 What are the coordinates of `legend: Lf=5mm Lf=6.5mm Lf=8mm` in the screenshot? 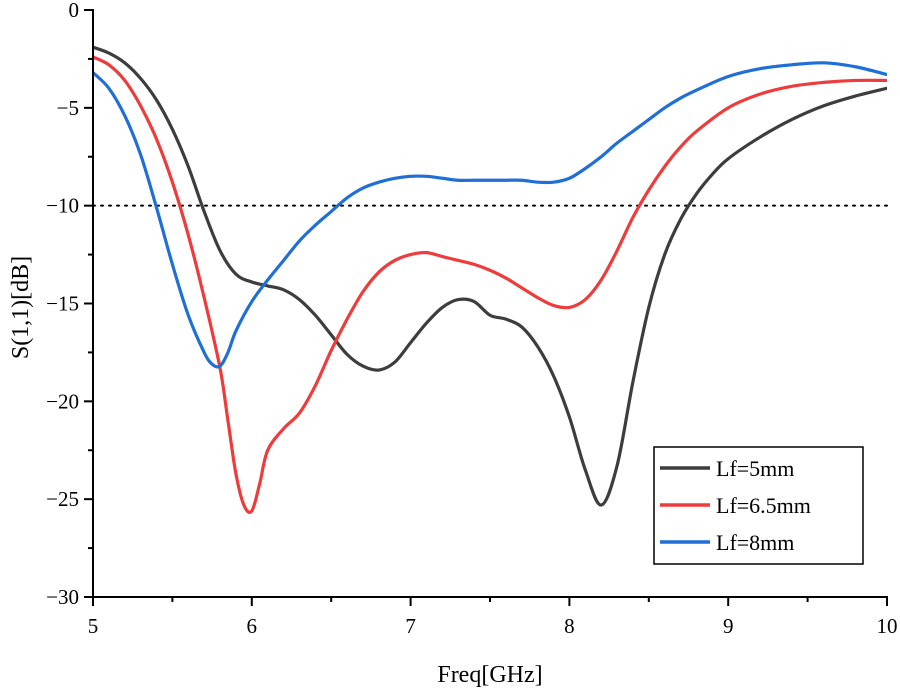 It's located at (758, 505).